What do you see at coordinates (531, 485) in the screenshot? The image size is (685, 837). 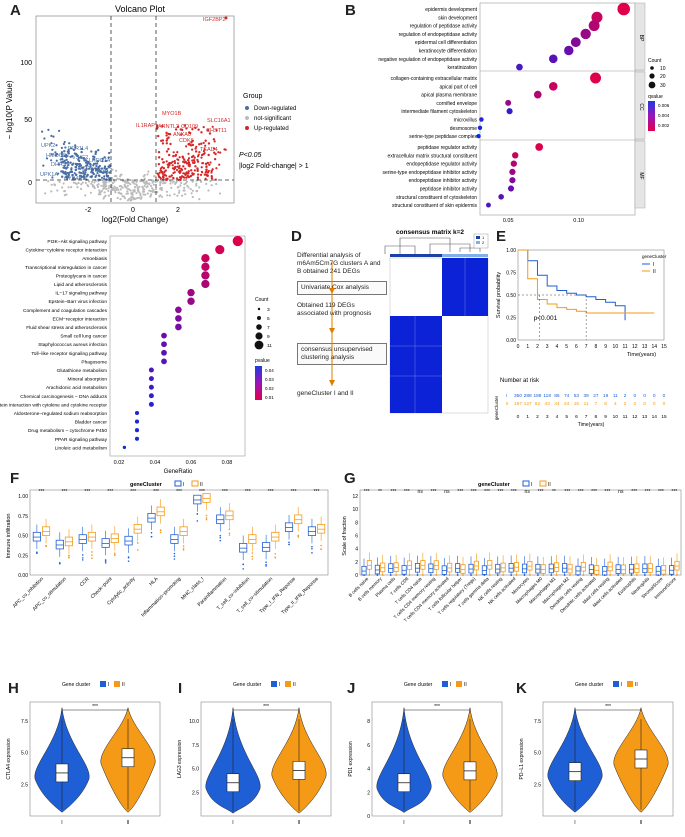 I see `g-legend-I: I` at bounding box center [531, 485].